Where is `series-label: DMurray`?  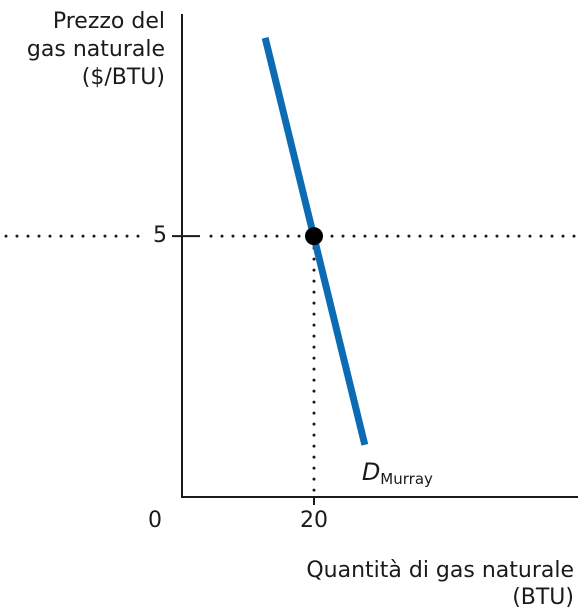
series-label: DMurray is located at coordinates (397, 473).